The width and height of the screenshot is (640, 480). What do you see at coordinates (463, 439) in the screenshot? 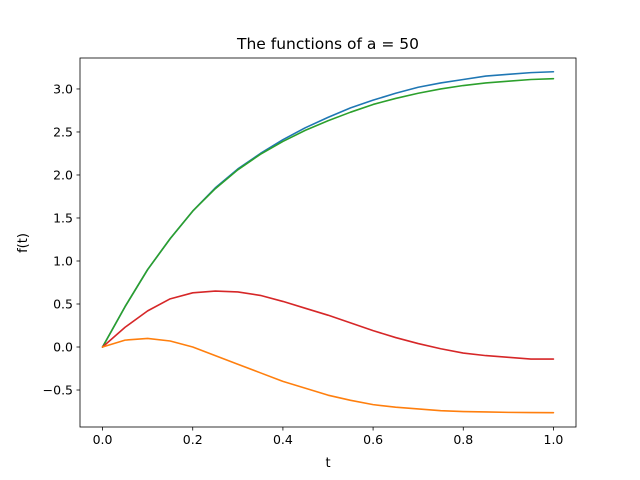
I see `x-tick-label: 0.8` at bounding box center [463, 439].